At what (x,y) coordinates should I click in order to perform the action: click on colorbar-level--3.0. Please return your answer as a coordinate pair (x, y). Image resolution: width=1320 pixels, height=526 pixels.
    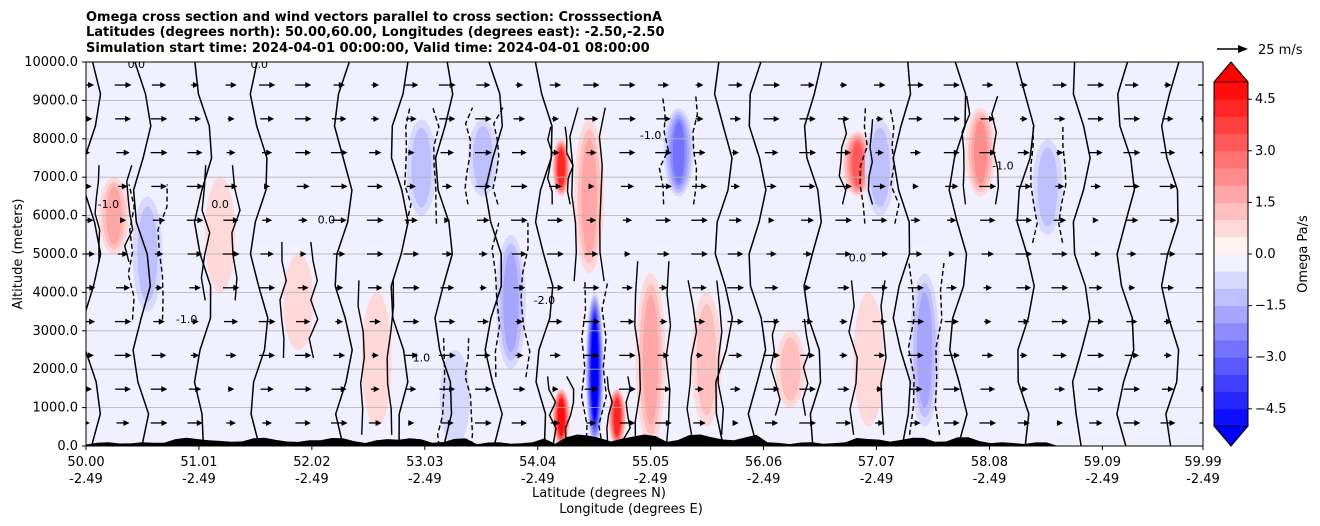
    Looking at the image, I should click on (1231, 349).